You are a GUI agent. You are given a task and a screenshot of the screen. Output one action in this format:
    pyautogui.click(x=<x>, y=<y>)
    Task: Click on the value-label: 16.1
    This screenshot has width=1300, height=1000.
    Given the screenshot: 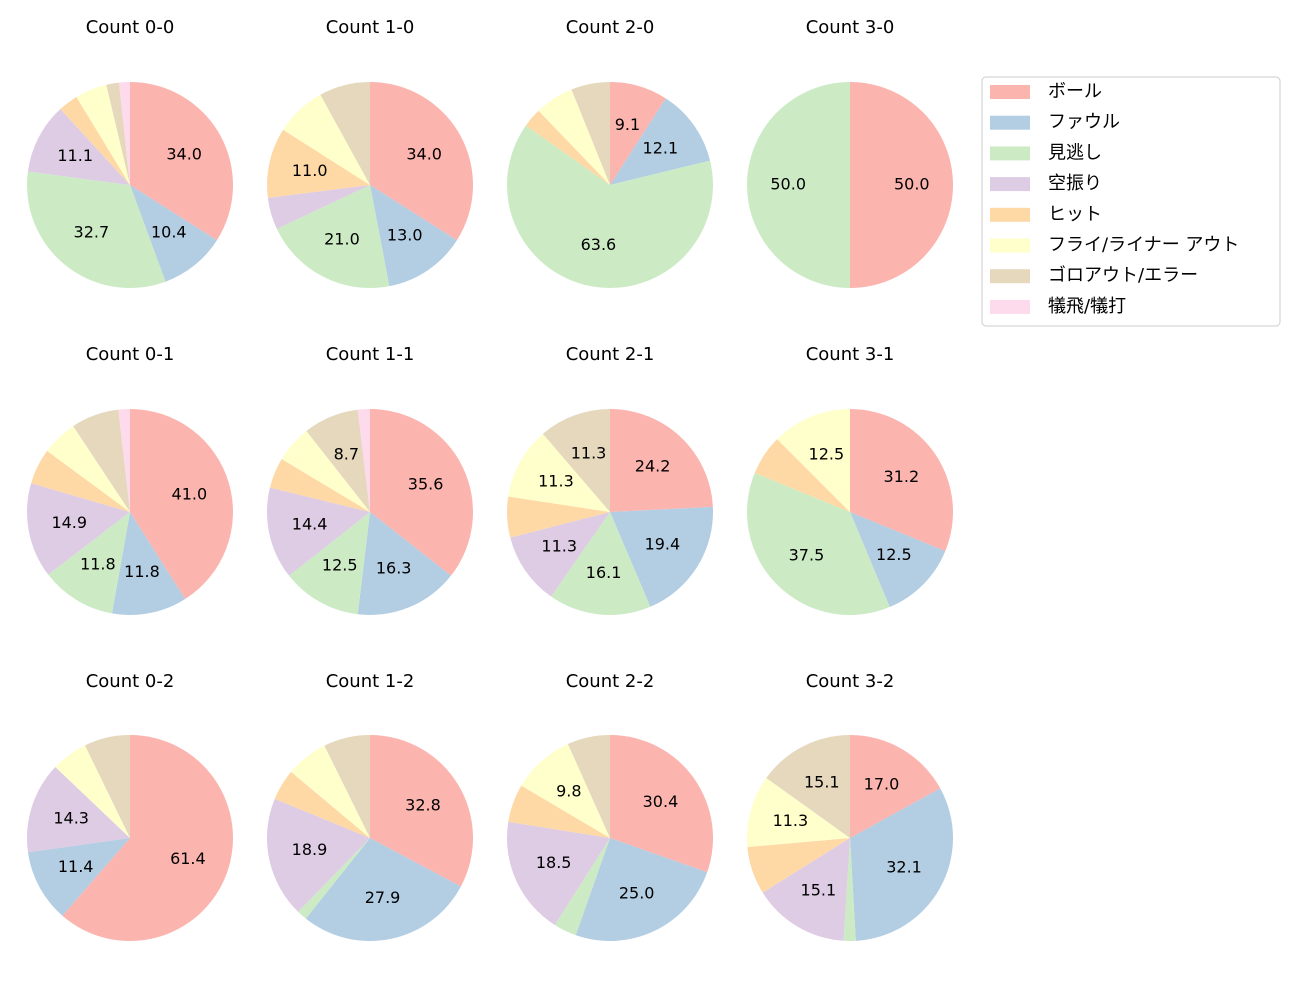 What is the action you would take?
    pyautogui.click(x=604, y=572)
    